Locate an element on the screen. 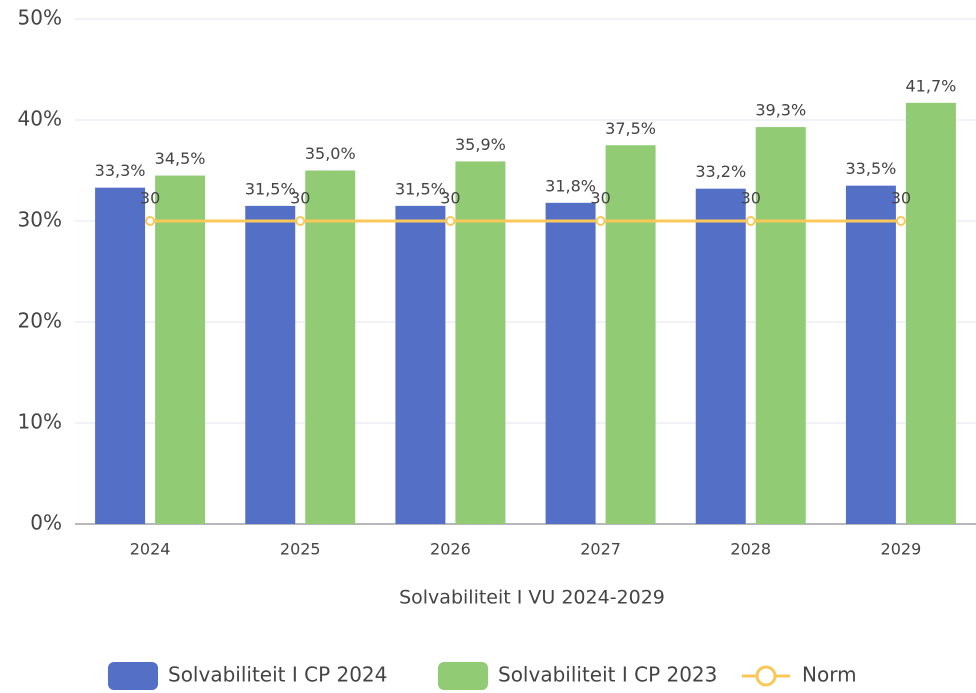  bar-value-label: 33,3% is located at coordinates (120, 170).